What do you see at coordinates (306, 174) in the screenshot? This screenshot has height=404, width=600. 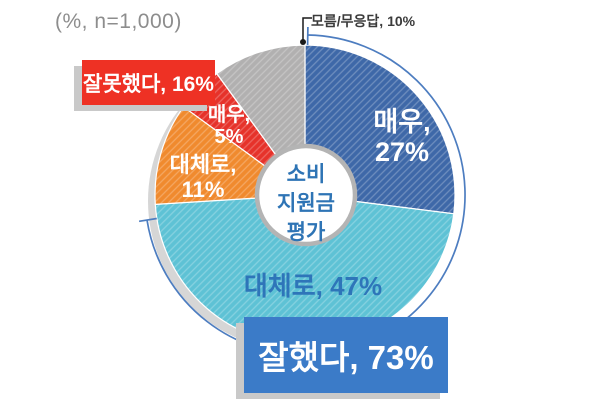 I see `donut-center-line1: 소비` at bounding box center [306, 174].